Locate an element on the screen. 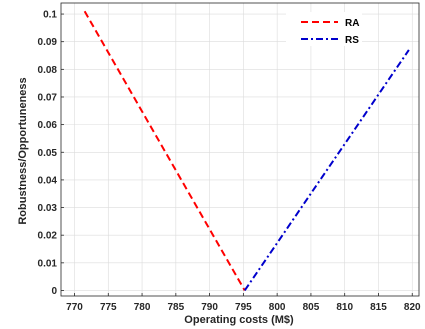 The image size is (425, 329). legend-box is located at coordinates (324, 29).